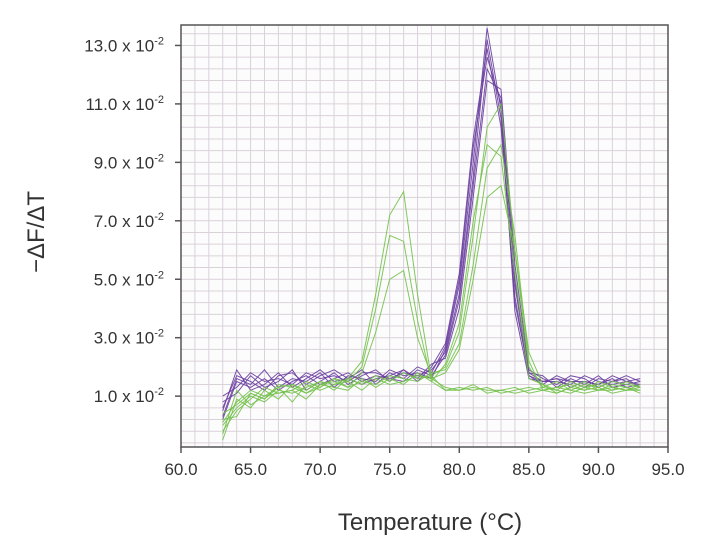 This screenshot has height=556, width=711. Describe the element at coordinates (320, 469) in the screenshot. I see `x-tick-label: 70.0` at that location.